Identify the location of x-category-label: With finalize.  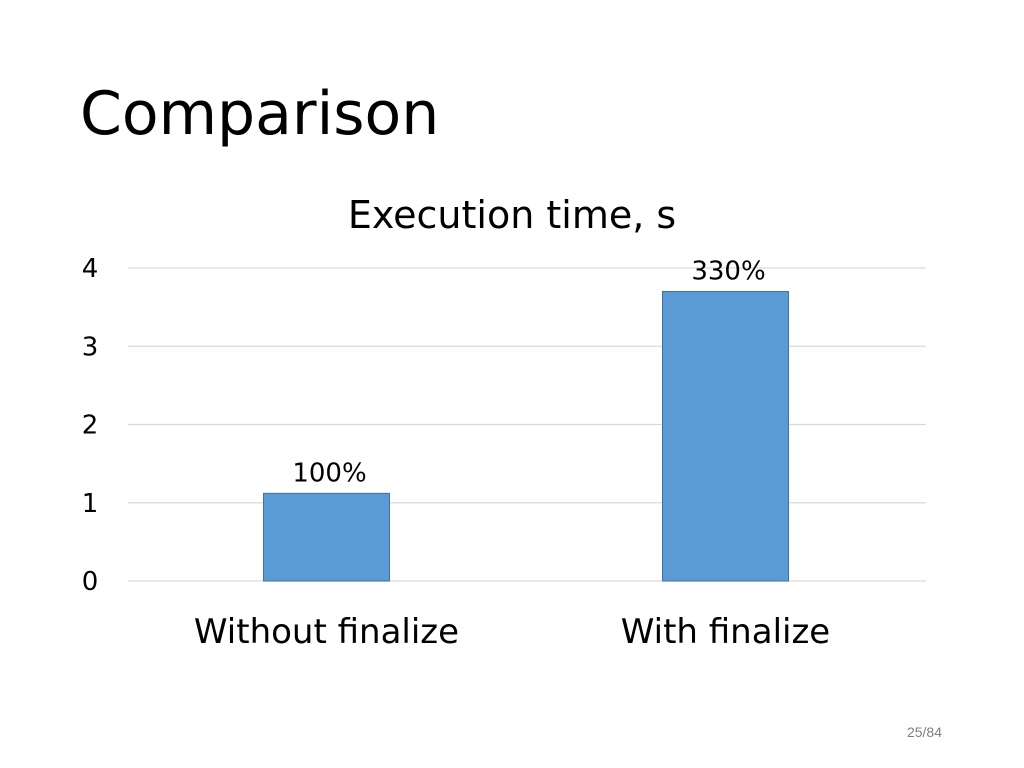
(725, 632).